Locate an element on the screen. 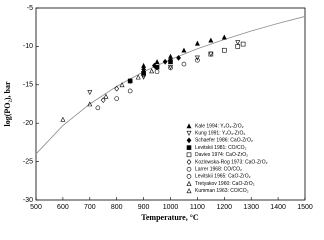 This screenshot has height=240, width=324. legend-box is located at coordinates (242, 159).